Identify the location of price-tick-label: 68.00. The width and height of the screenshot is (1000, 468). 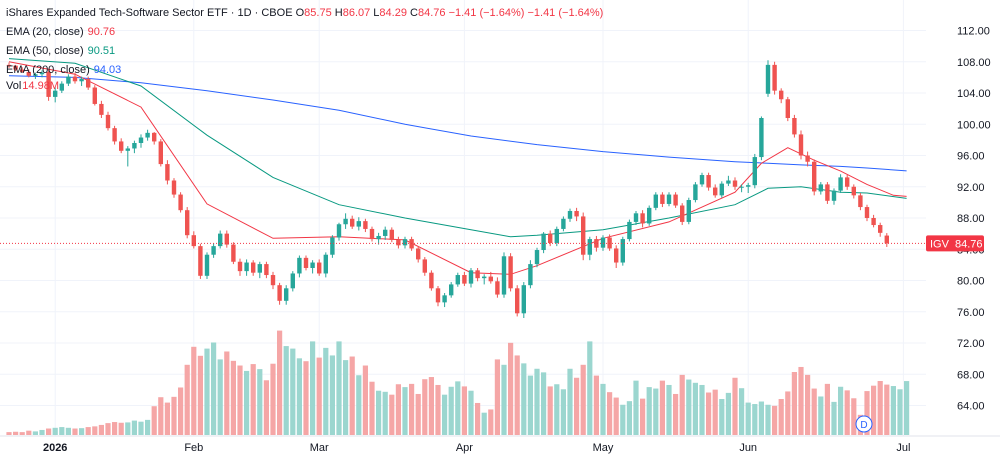
(971, 375).